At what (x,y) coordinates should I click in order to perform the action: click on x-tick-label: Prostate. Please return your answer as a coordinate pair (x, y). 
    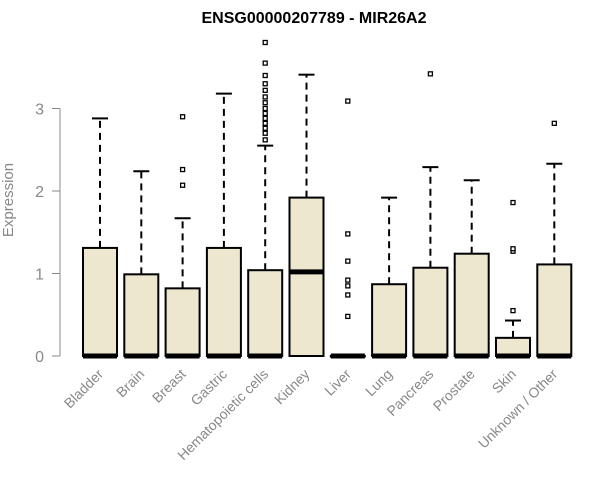
    Looking at the image, I should click on (454, 390).